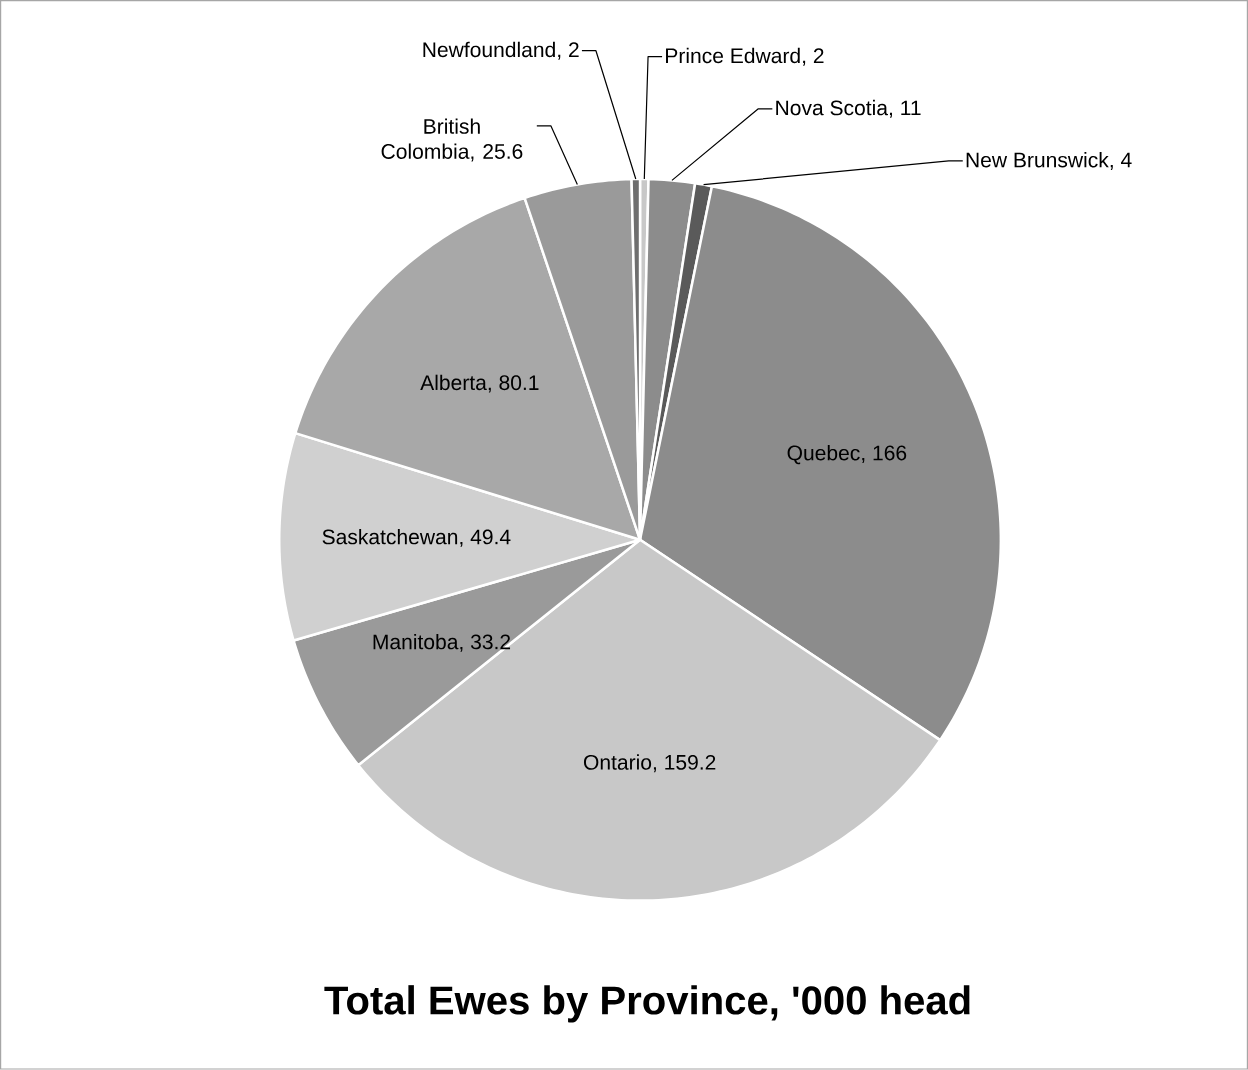 The width and height of the screenshot is (1248, 1070). I want to click on text: Total Ewes by Province, '000 head, so click(647, 1004).